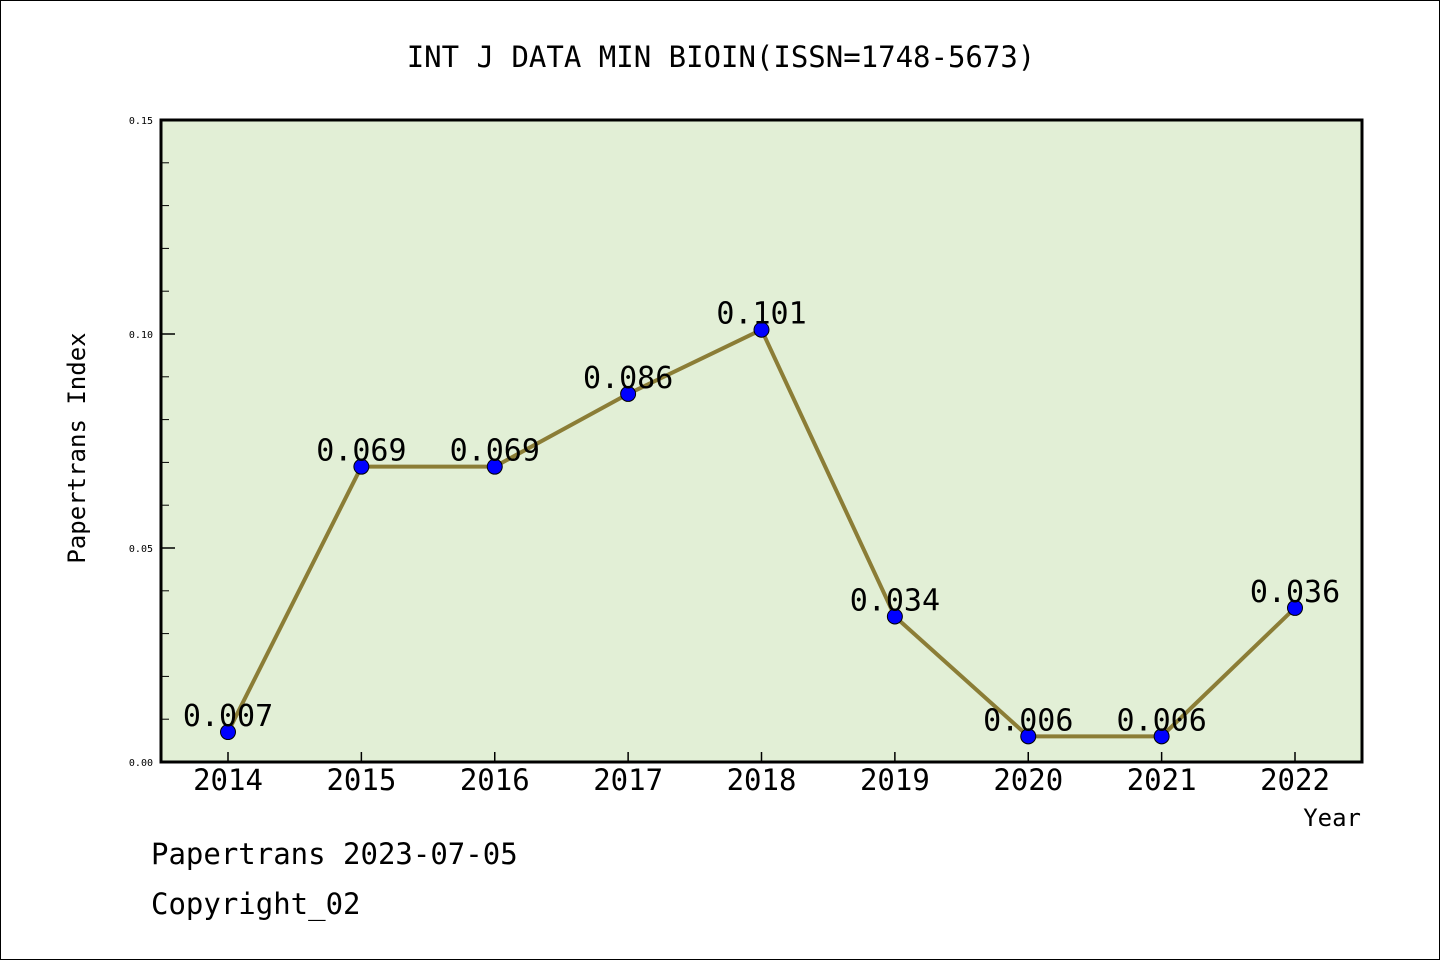  I want to click on y-axis-label: Papertrans Index, so click(77, 447).